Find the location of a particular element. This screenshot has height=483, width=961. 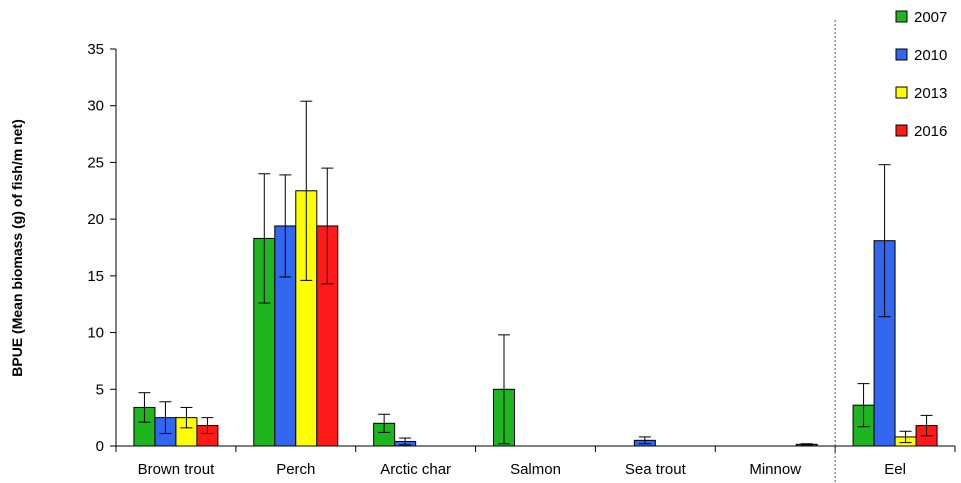

x-tick-label: Minnow is located at coordinates (775, 469).